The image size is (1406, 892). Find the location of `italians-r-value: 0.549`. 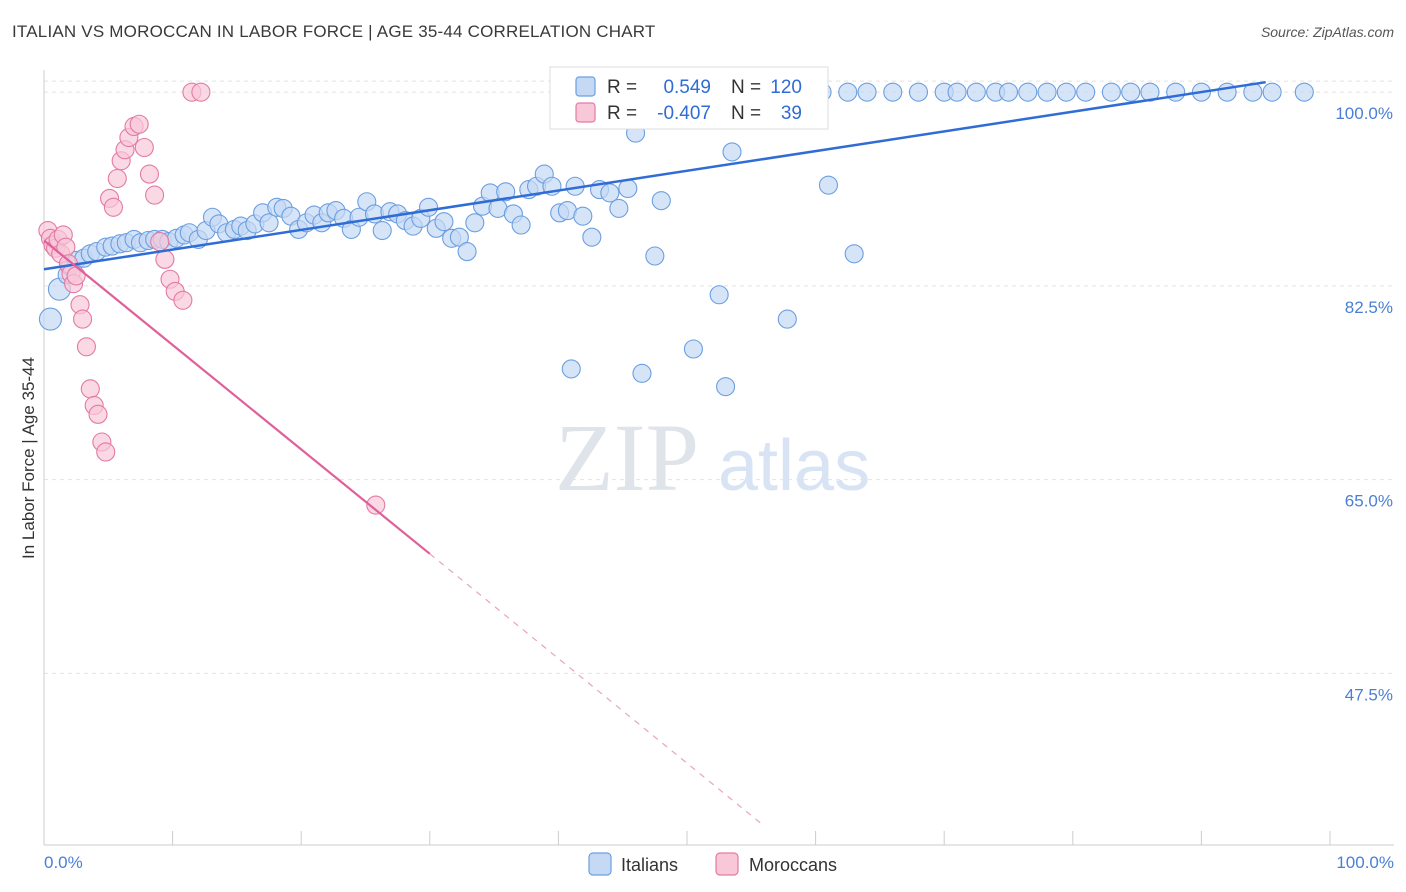

italians-r-value: 0.549 is located at coordinates (687, 87).